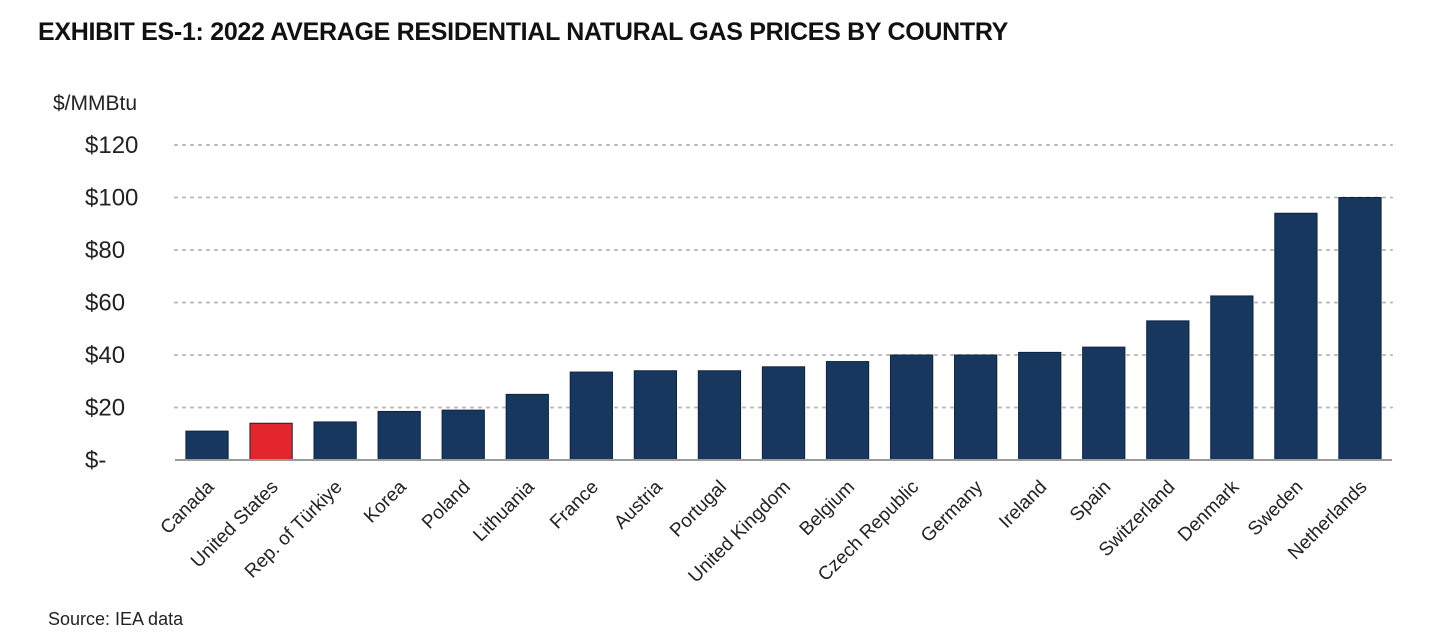 The image size is (1435, 644). Describe the element at coordinates (105, 355) in the screenshot. I see `y-tick-label: $40` at that location.